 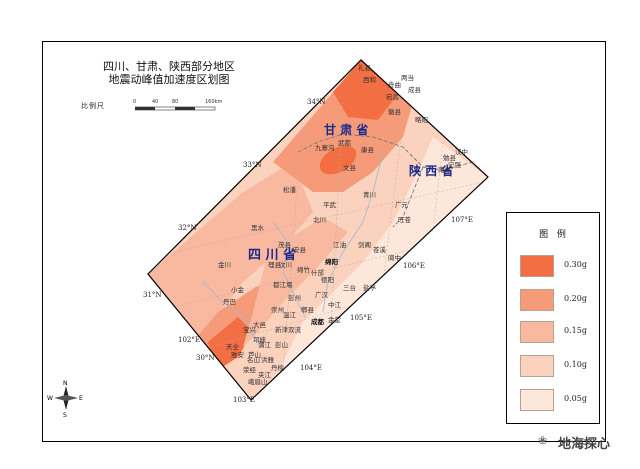 I want to click on watermark-text: 地海探心, so click(x=584, y=444).